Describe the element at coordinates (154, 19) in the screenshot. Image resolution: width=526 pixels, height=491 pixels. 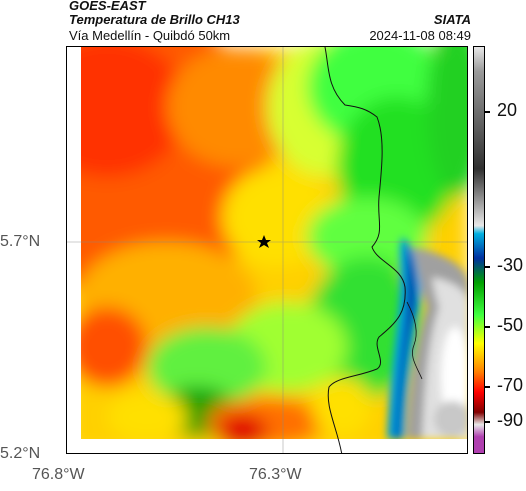
I see `product-title: Temperatura de Brillo CH13` at that location.